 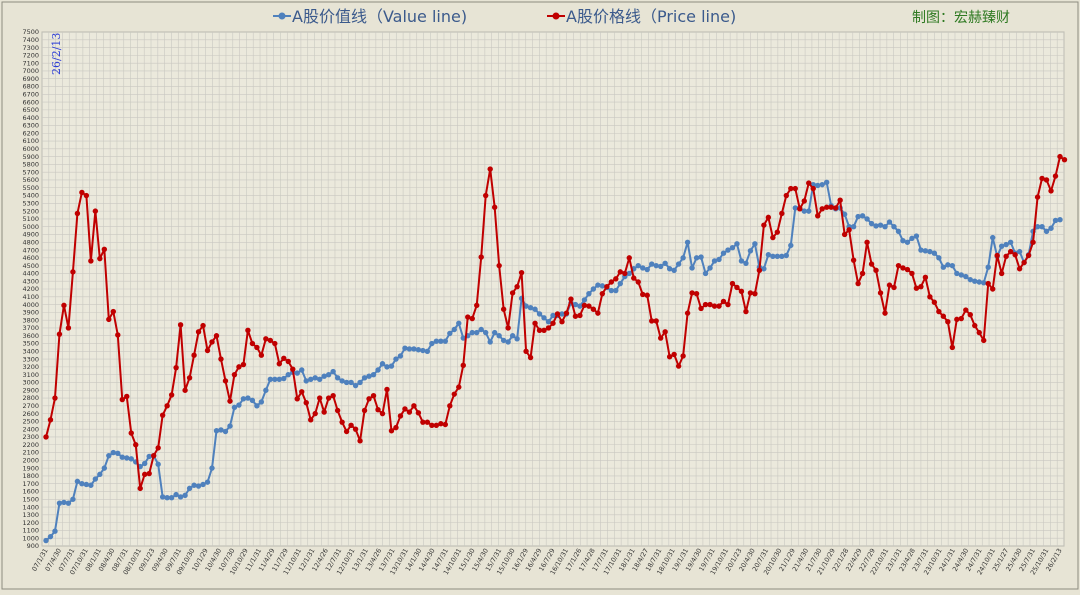 What do you see at coordinates (30, 414) in the screenshot?
I see `y-tick-label: 2600` at bounding box center [30, 414].